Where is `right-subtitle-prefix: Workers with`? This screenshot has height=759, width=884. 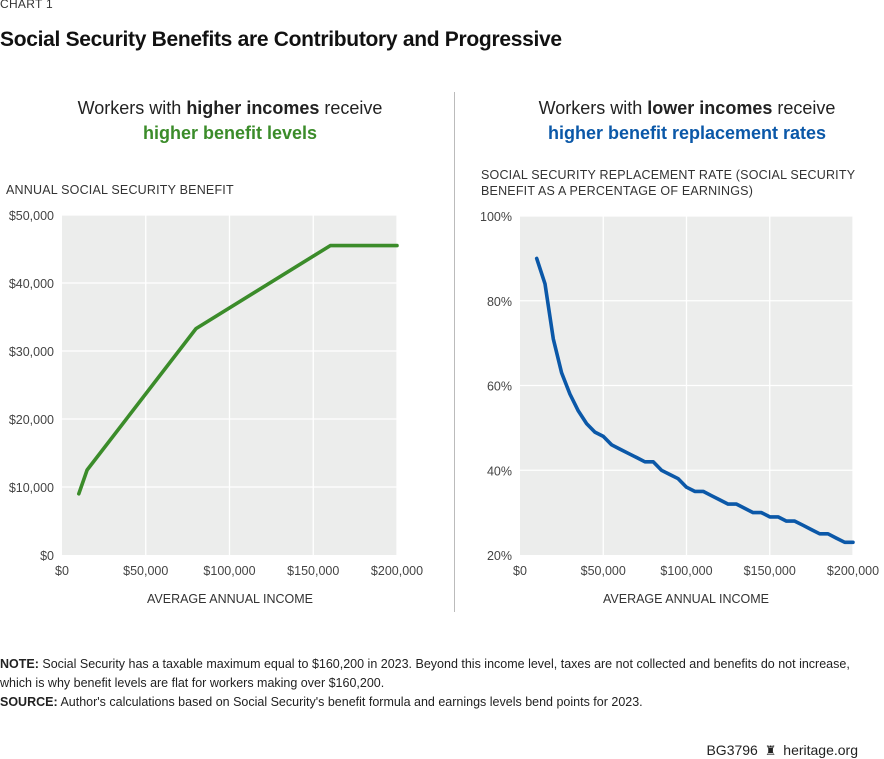 right-subtitle-prefix: Workers with is located at coordinates (593, 108).